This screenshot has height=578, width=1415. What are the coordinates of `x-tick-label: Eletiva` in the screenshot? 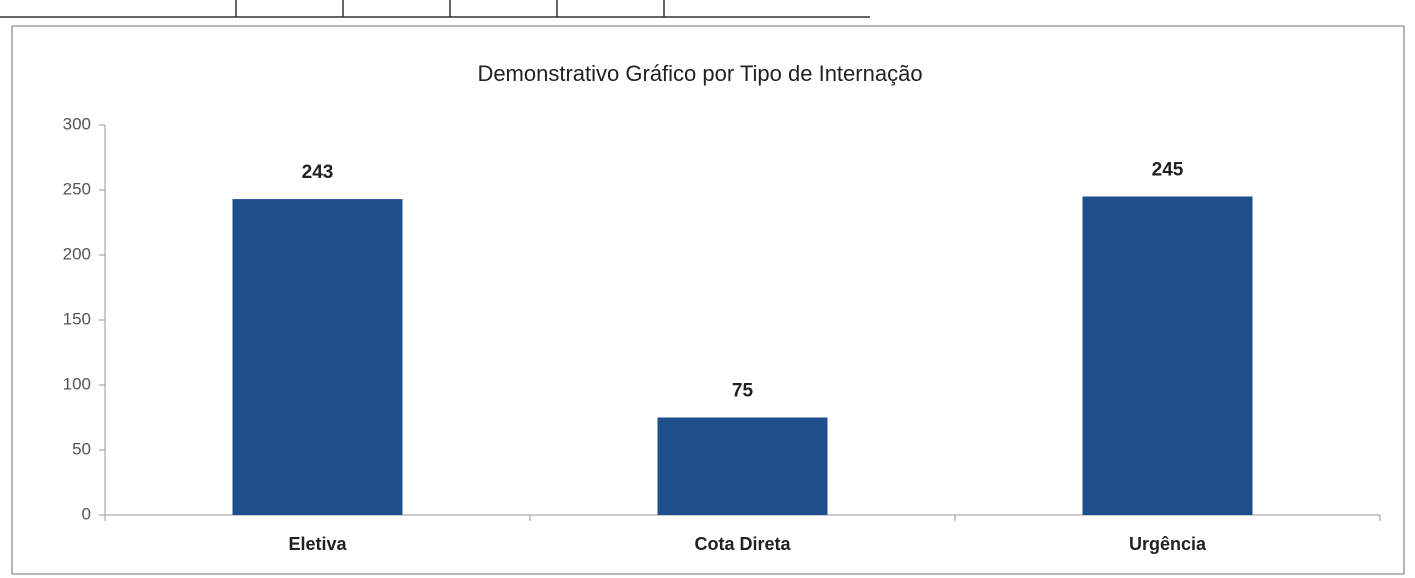 It's located at (317, 544).